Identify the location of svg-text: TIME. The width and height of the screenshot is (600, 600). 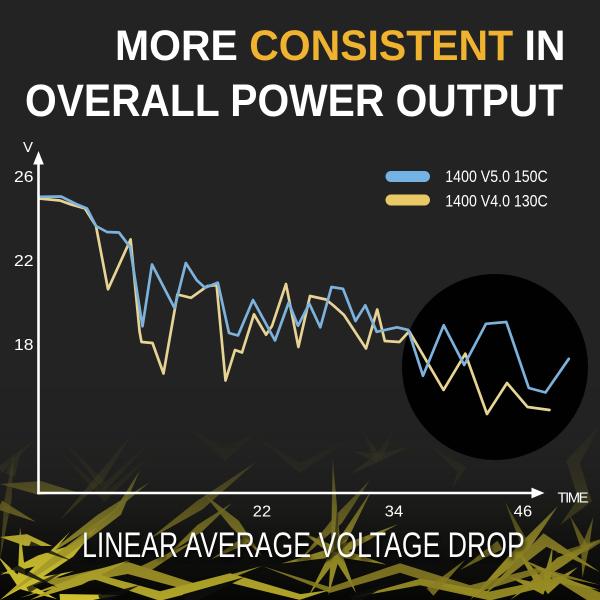
(573, 499).